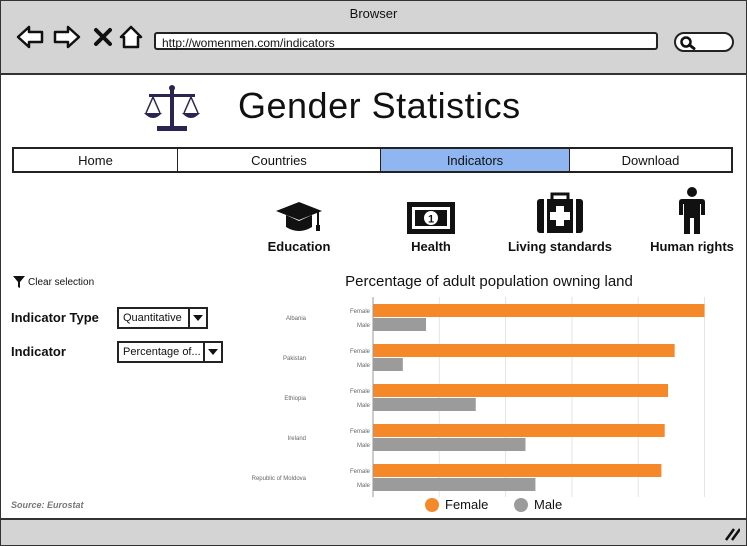 This screenshot has height=546, width=747. Describe the element at coordinates (688, 43) in the screenshot. I see `search-icon` at that location.